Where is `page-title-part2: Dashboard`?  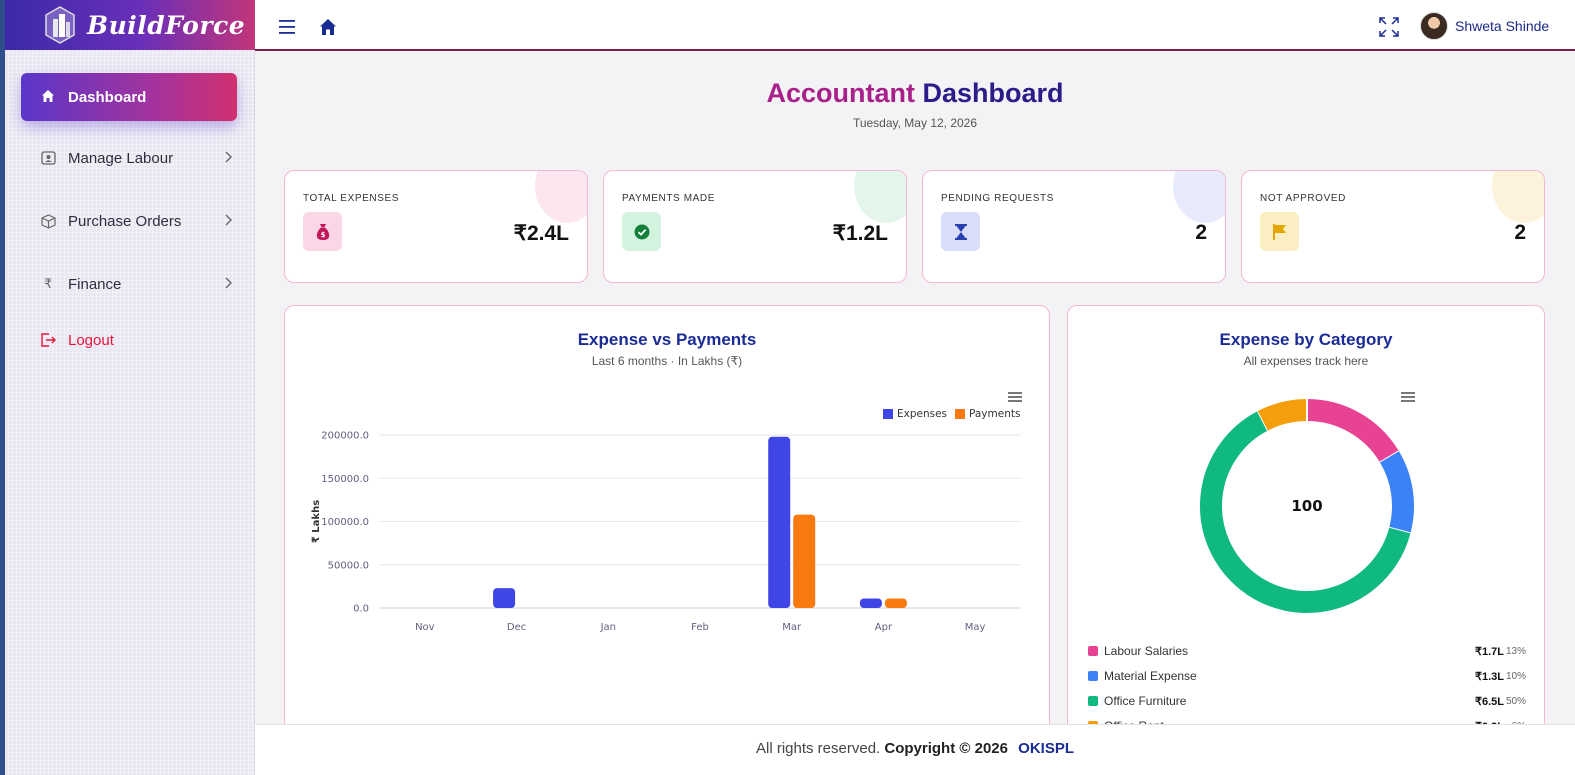
page-title-part2: Dashboard is located at coordinates (993, 93).